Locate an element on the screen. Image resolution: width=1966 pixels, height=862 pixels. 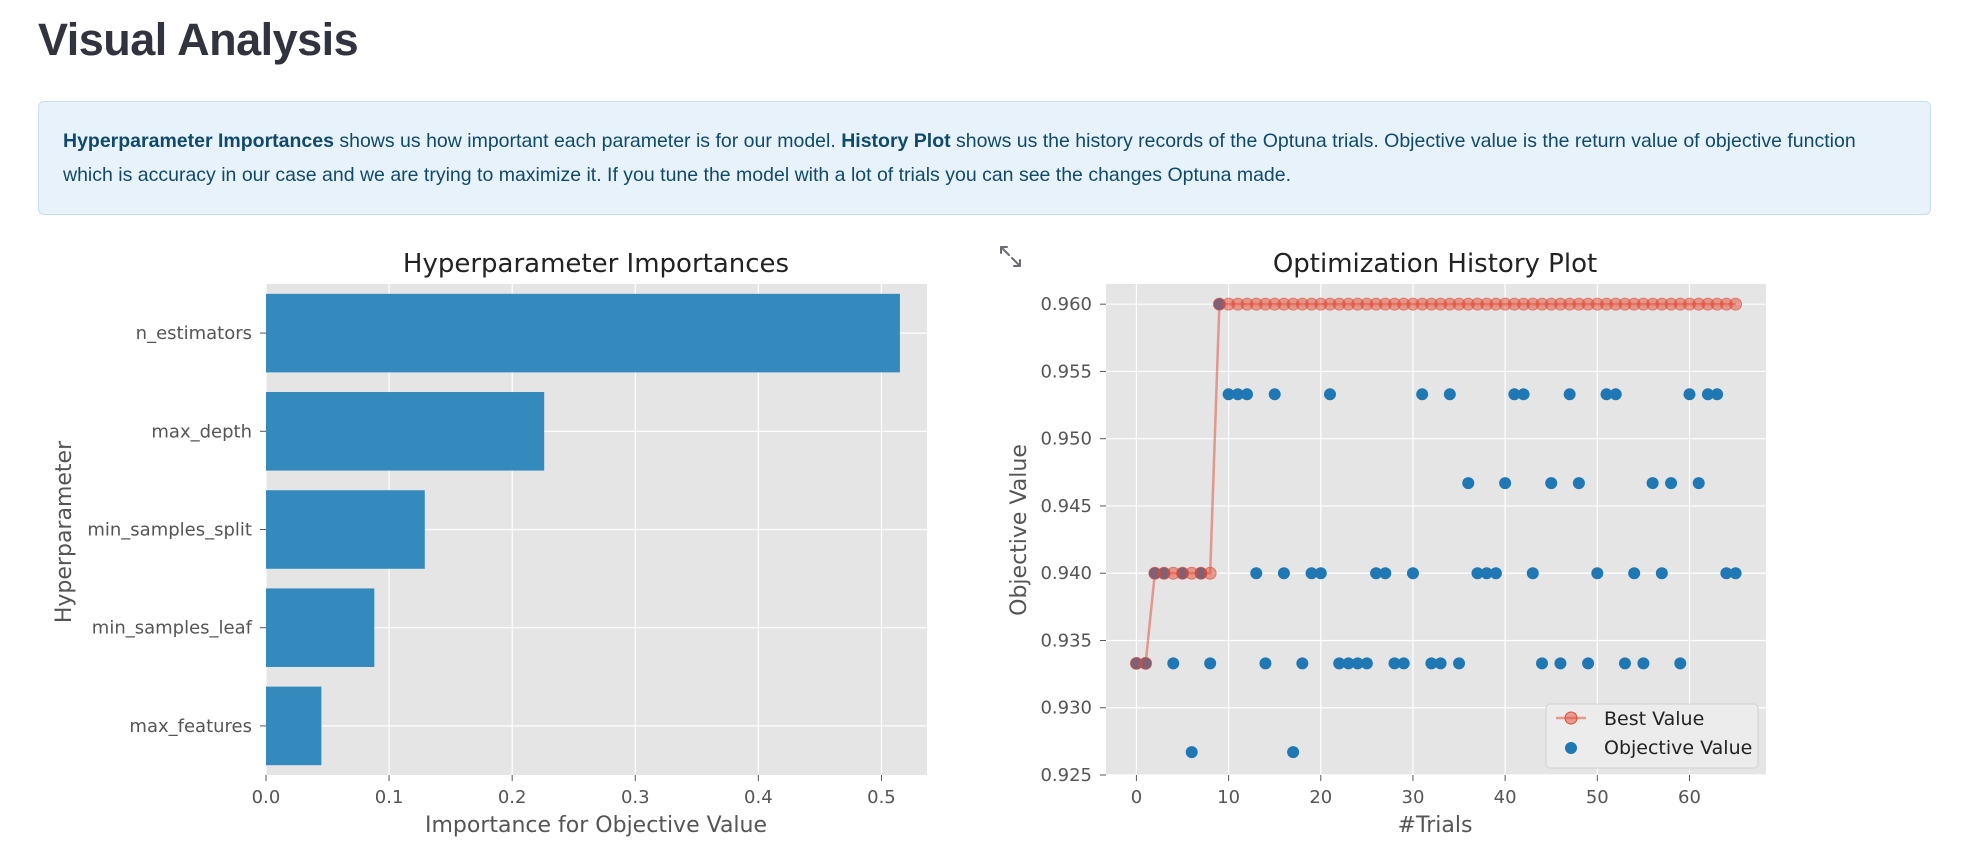
page-title: Visual Analysis is located at coordinates (198, 39).